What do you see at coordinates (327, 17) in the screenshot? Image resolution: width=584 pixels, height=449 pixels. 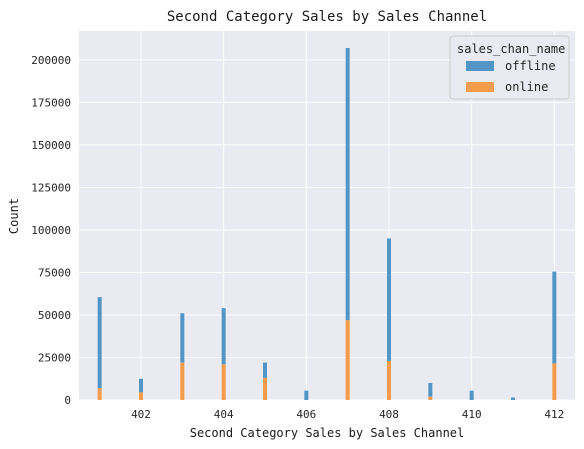 I see `chart-title: Second Category Sales by Sales Channel` at bounding box center [327, 17].